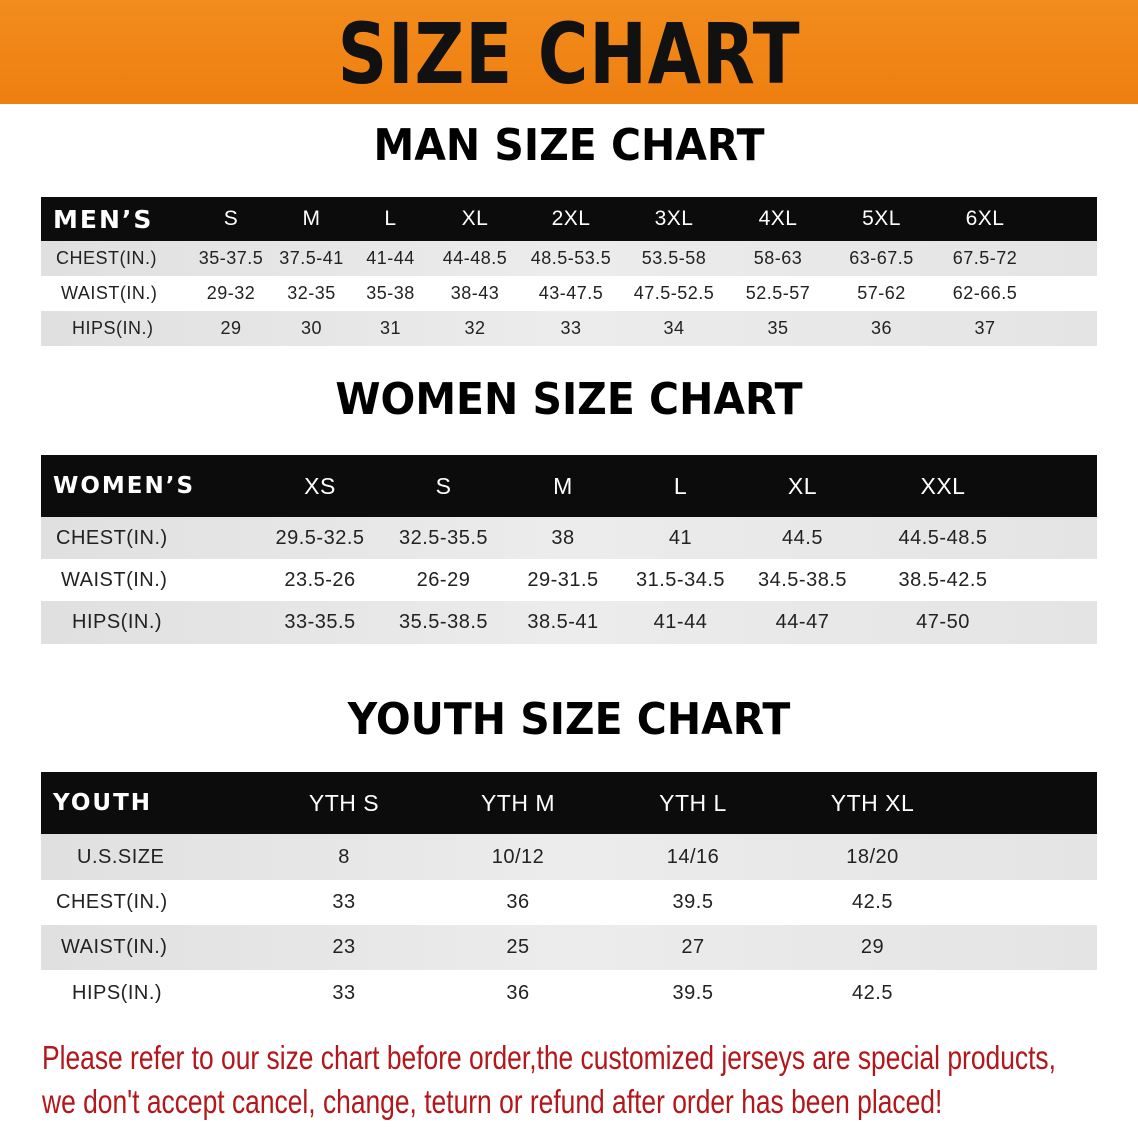 Image resolution: width=1138 pixels, height=1132 pixels. What do you see at coordinates (344, 947) in the screenshot?
I see `table-cell: 23` at bounding box center [344, 947].